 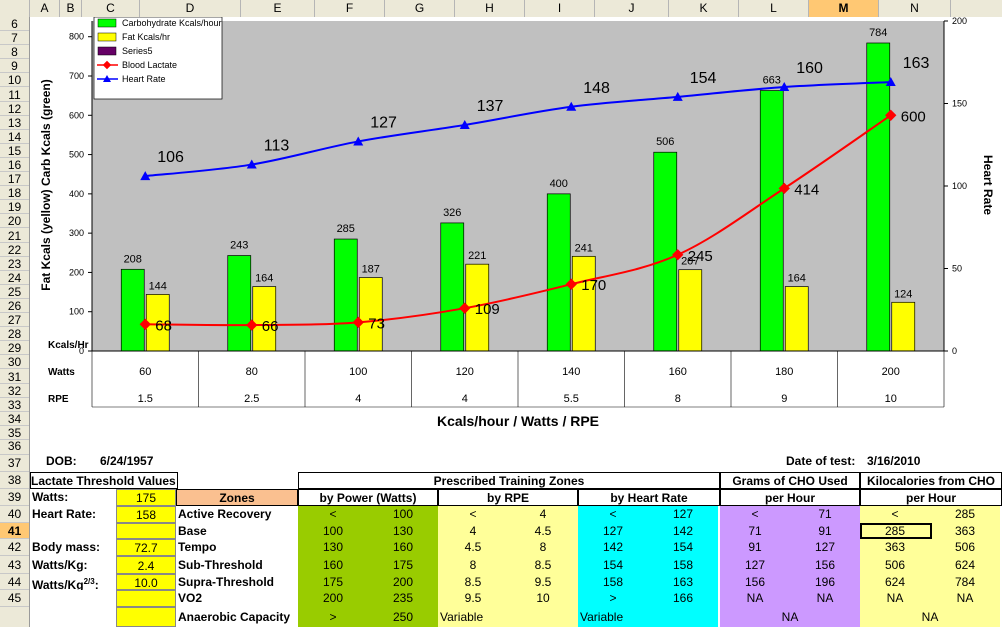 What do you see at coordinates (251, 164) in the screenshot?
I see `heart-rate-marker` at bounding box center [251, 164].